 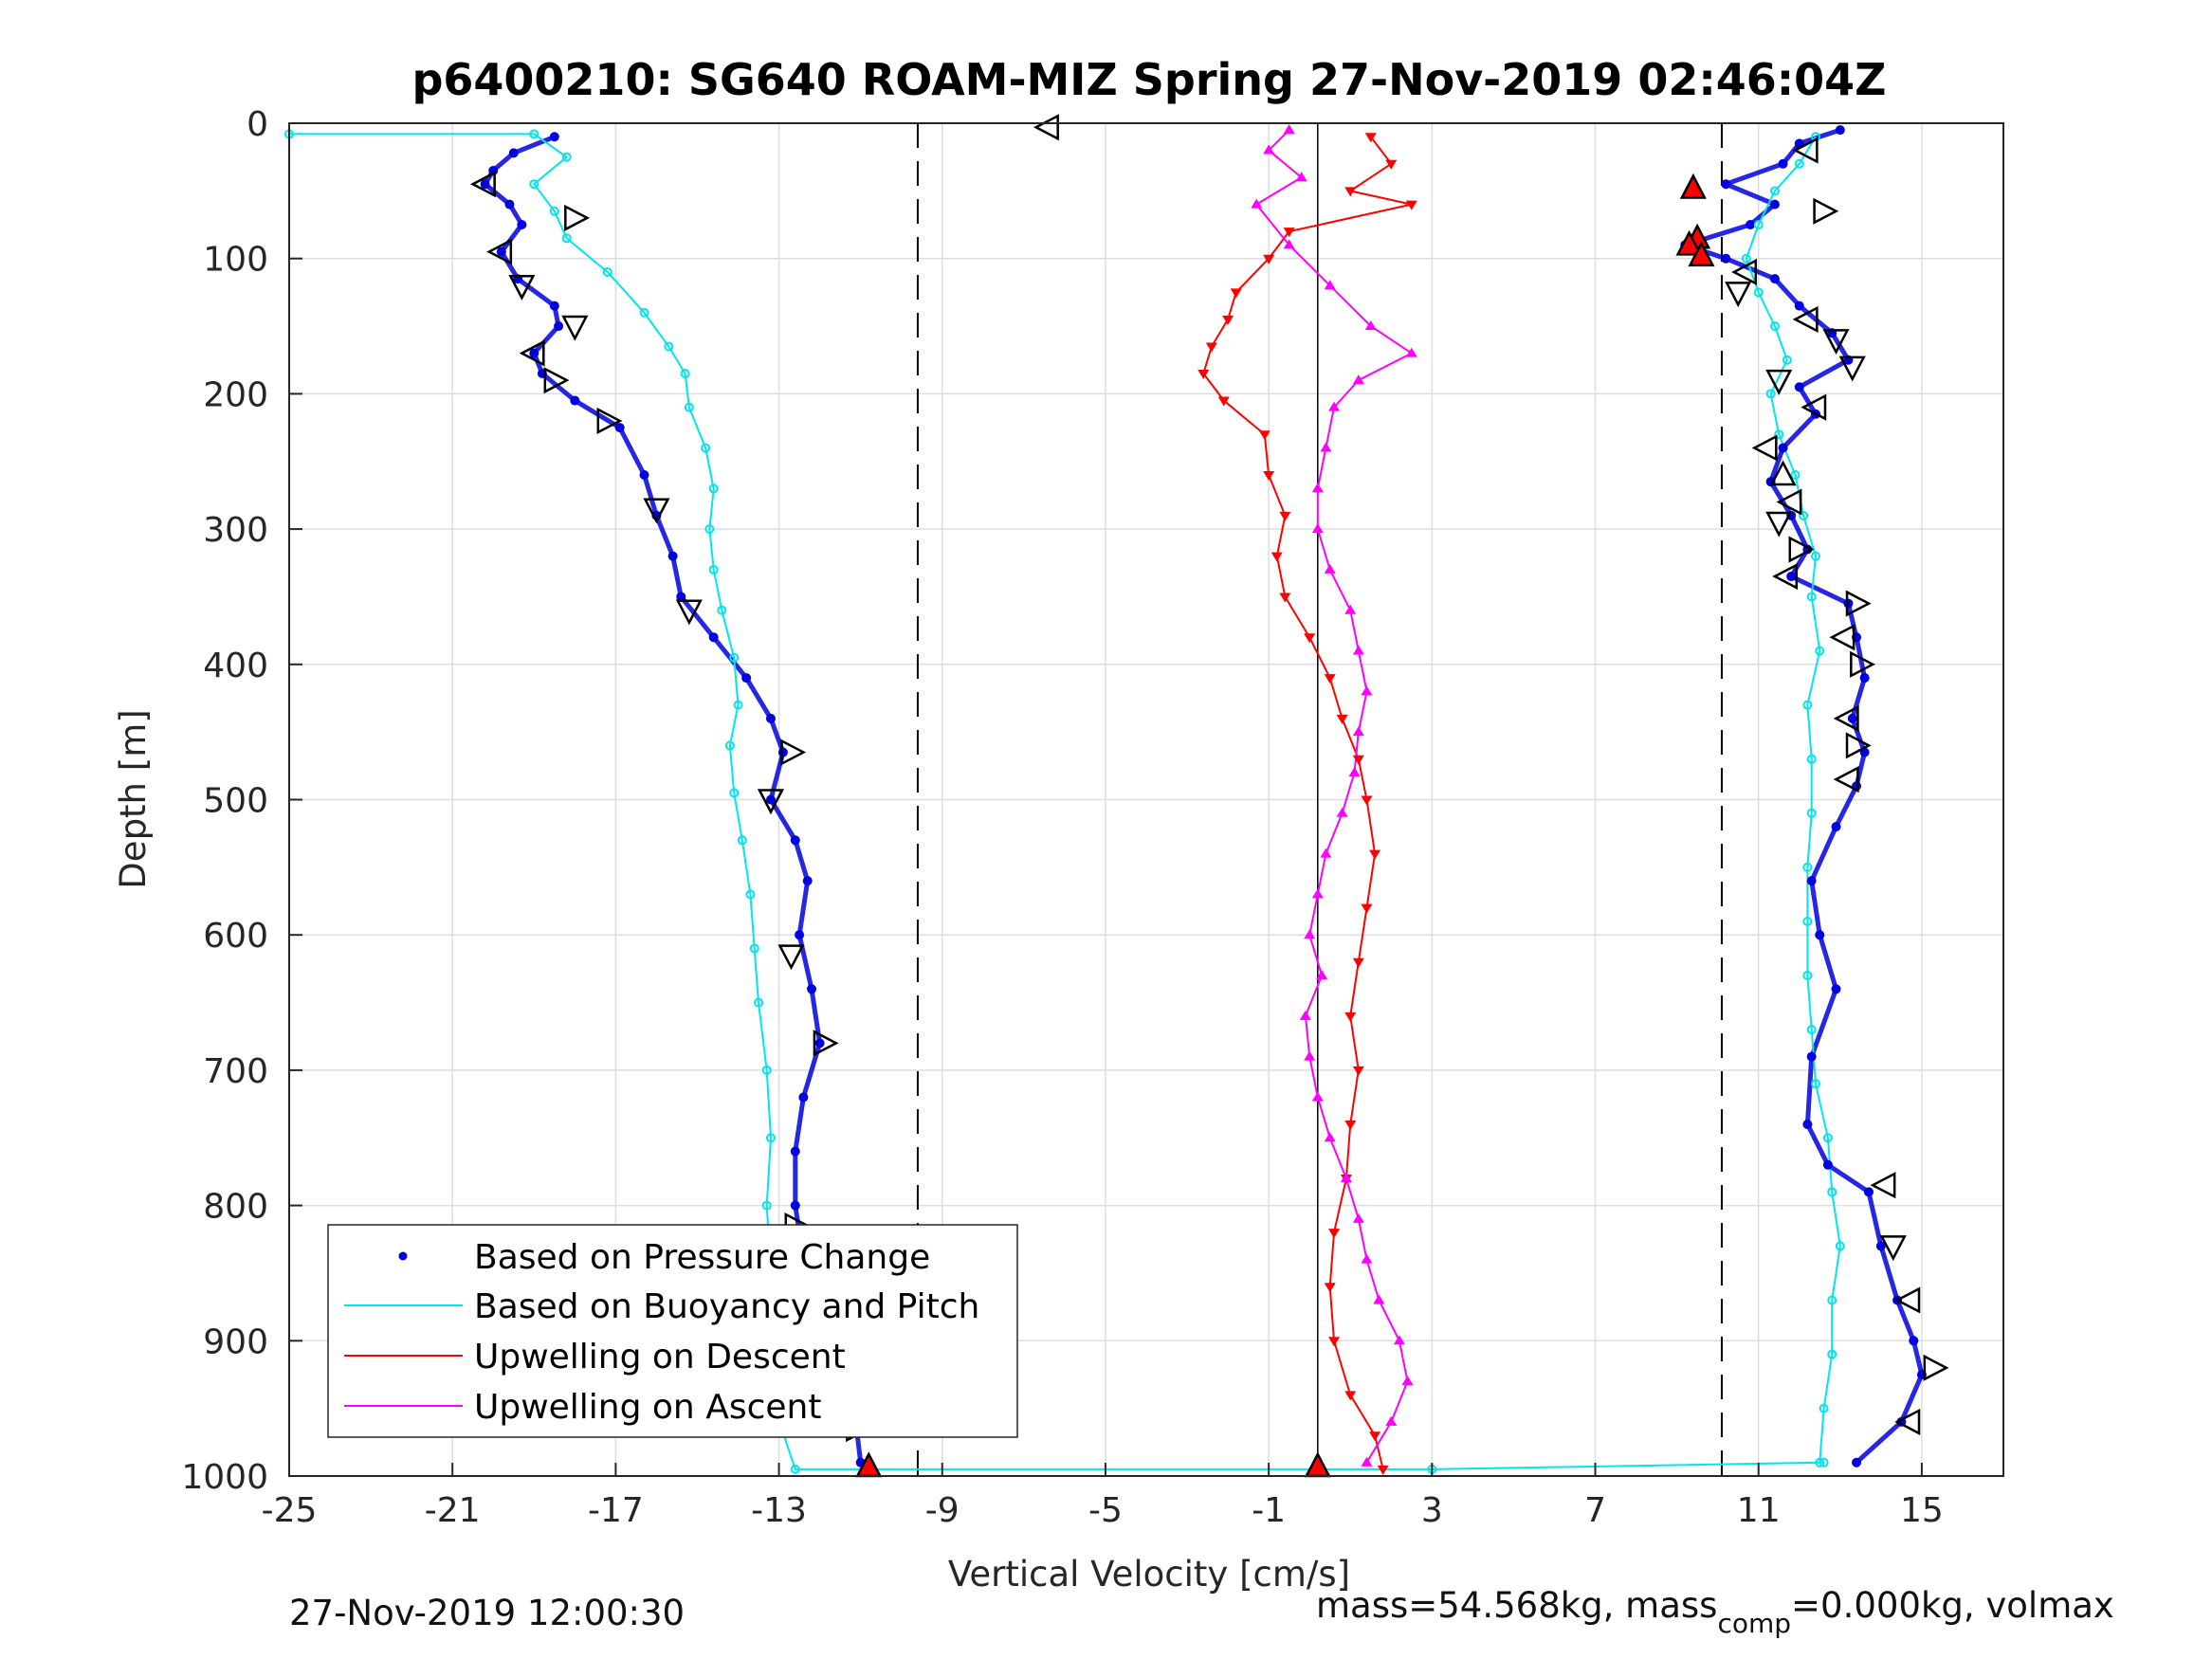 What do you see at coordinates (133, 798) in the screenshot?
I see `y-axis-label: Depth [m]` at bounding box center [133, 798].